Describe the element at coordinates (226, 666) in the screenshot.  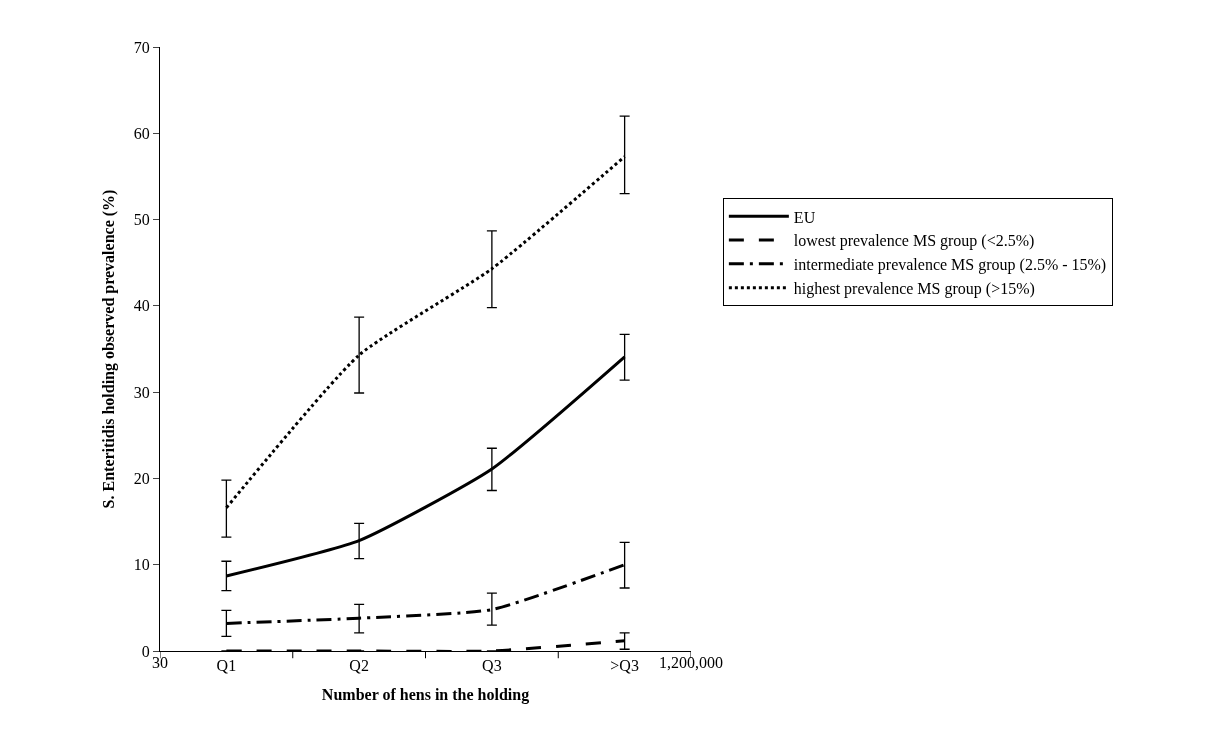
I see `x-tick-label: Q1` at that location.